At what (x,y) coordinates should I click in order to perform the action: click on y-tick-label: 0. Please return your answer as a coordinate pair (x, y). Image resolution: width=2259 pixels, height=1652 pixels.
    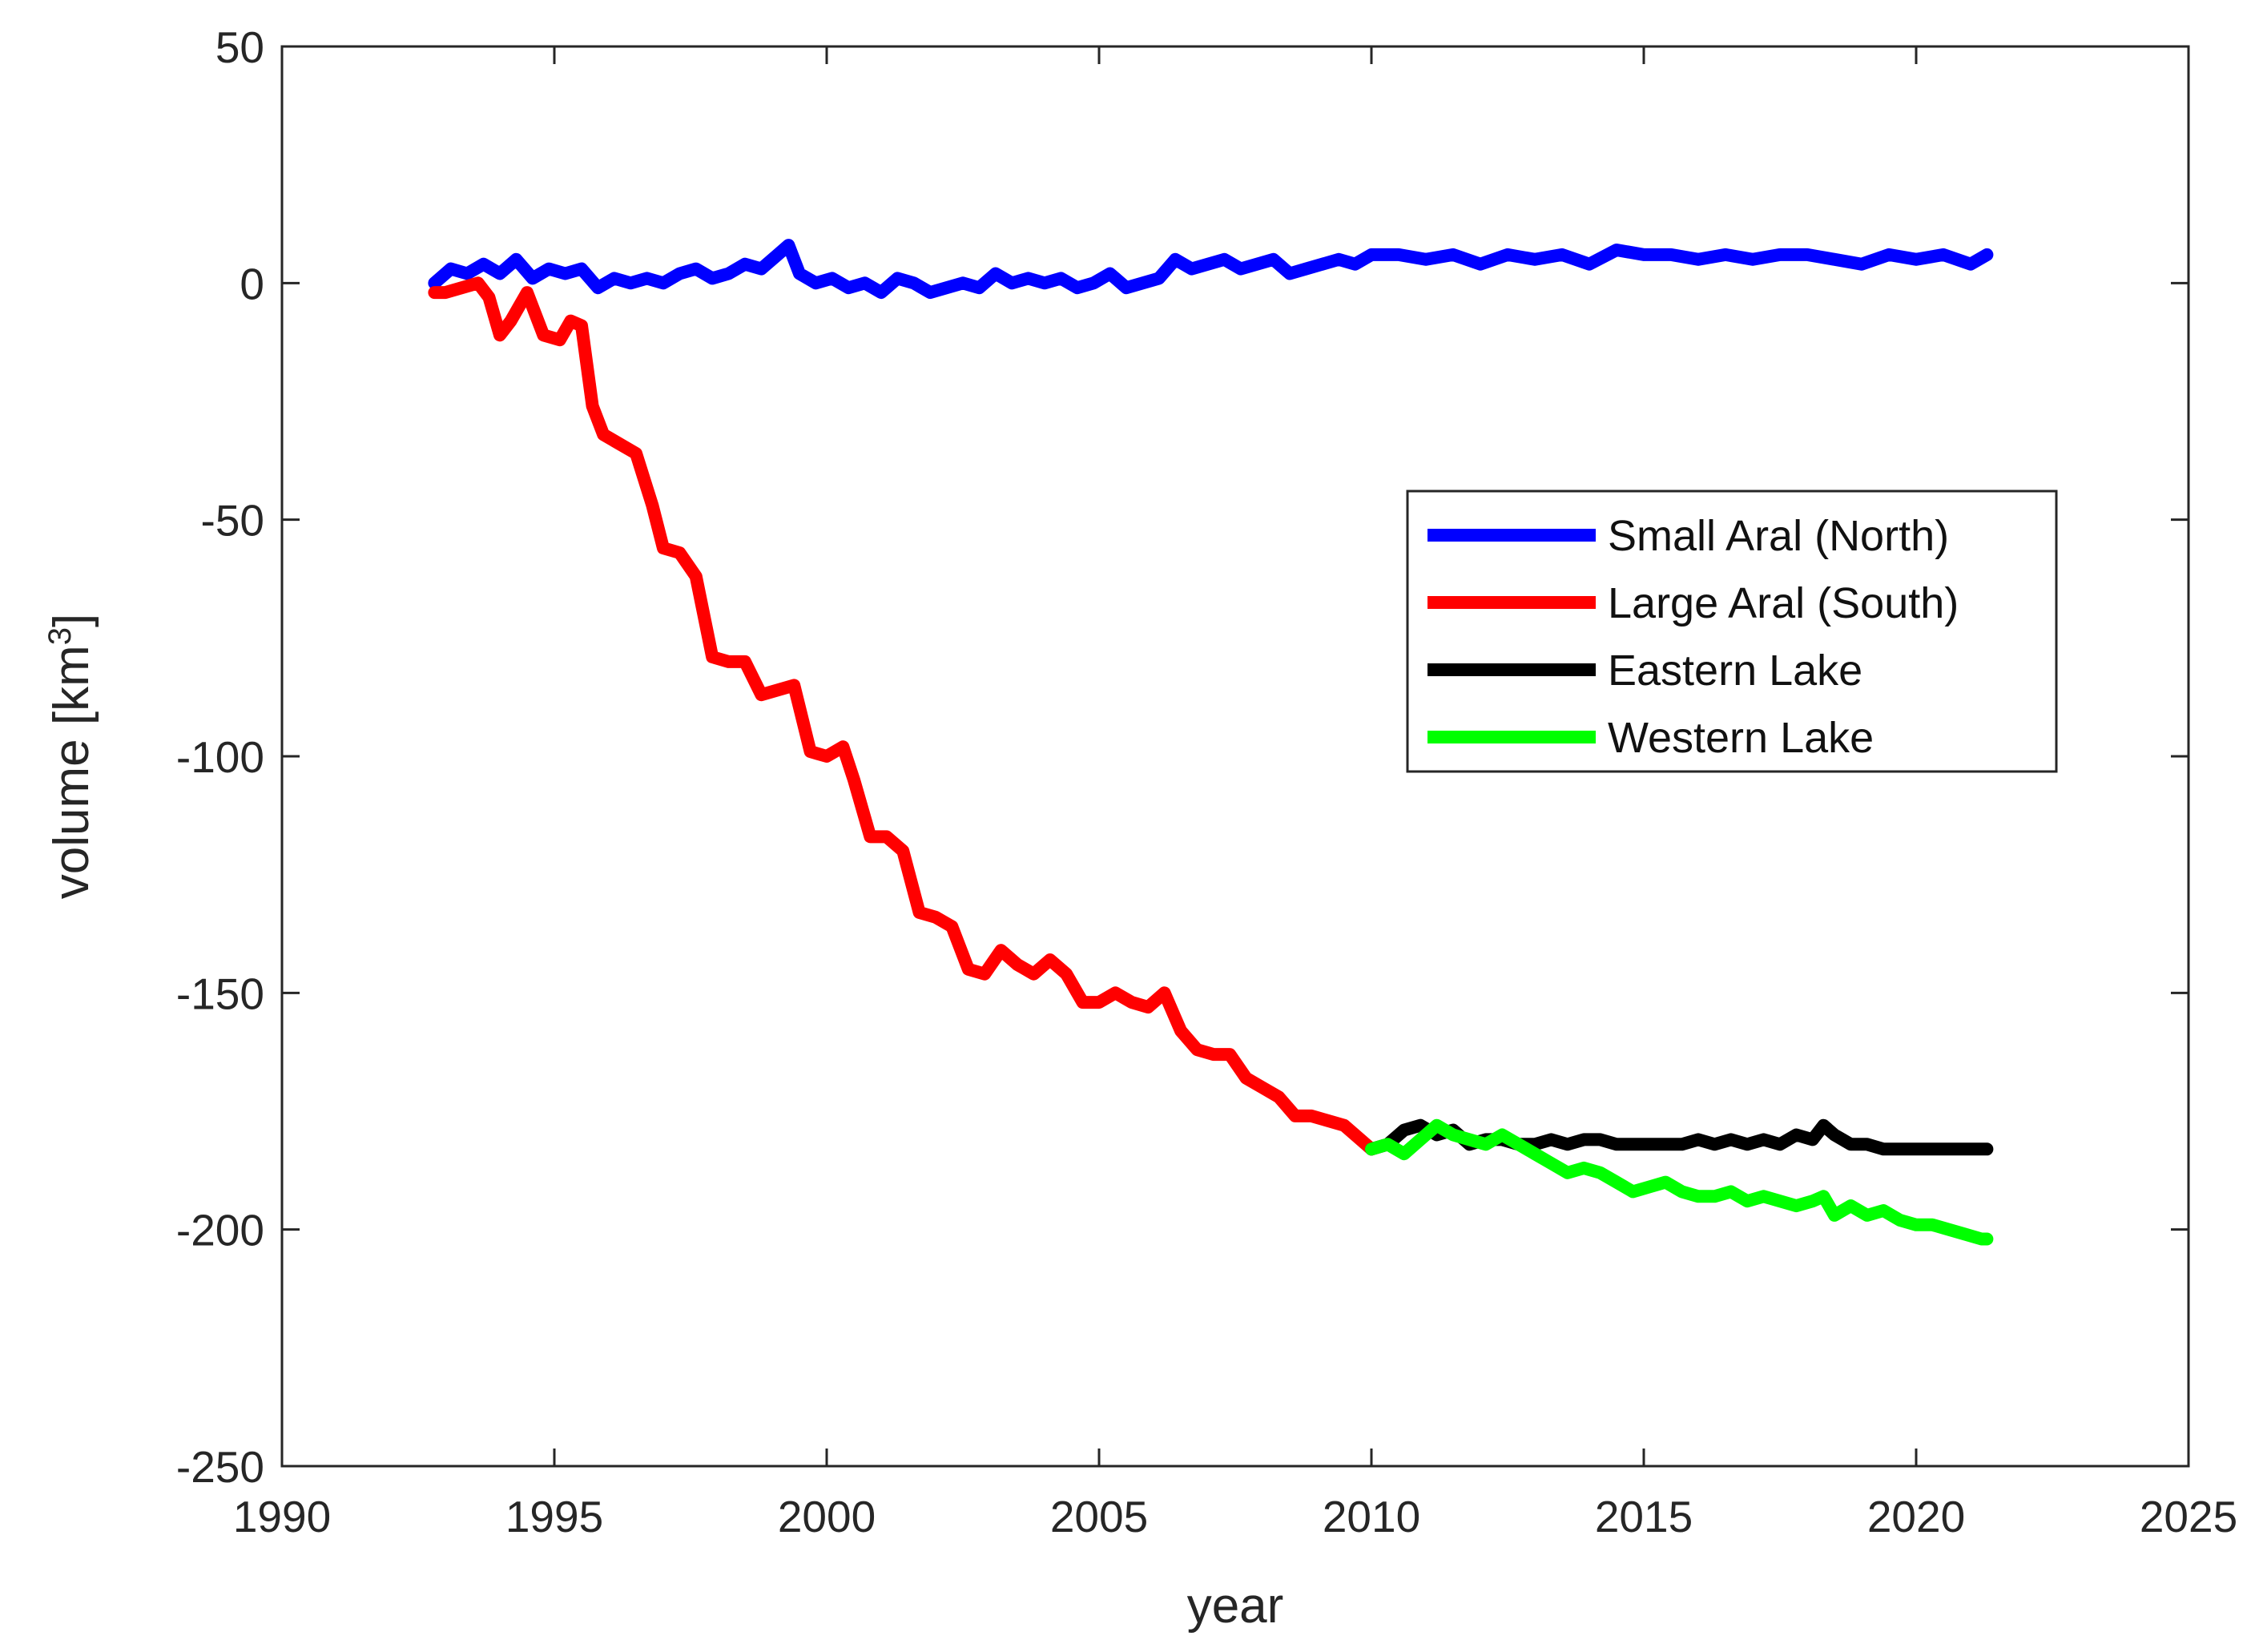
    Looking at the image, I should click on (252, 283).